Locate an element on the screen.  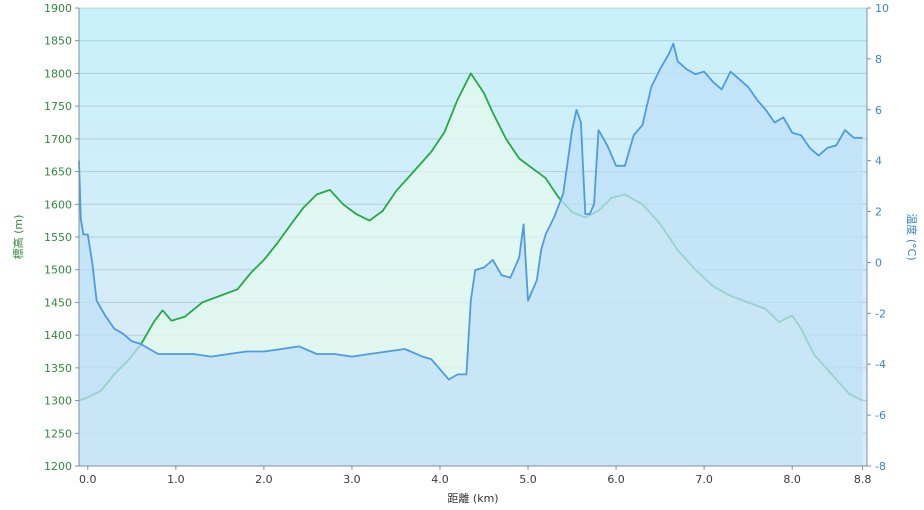
y-right-tick-label: 0 is located at coordinates (878, 262).